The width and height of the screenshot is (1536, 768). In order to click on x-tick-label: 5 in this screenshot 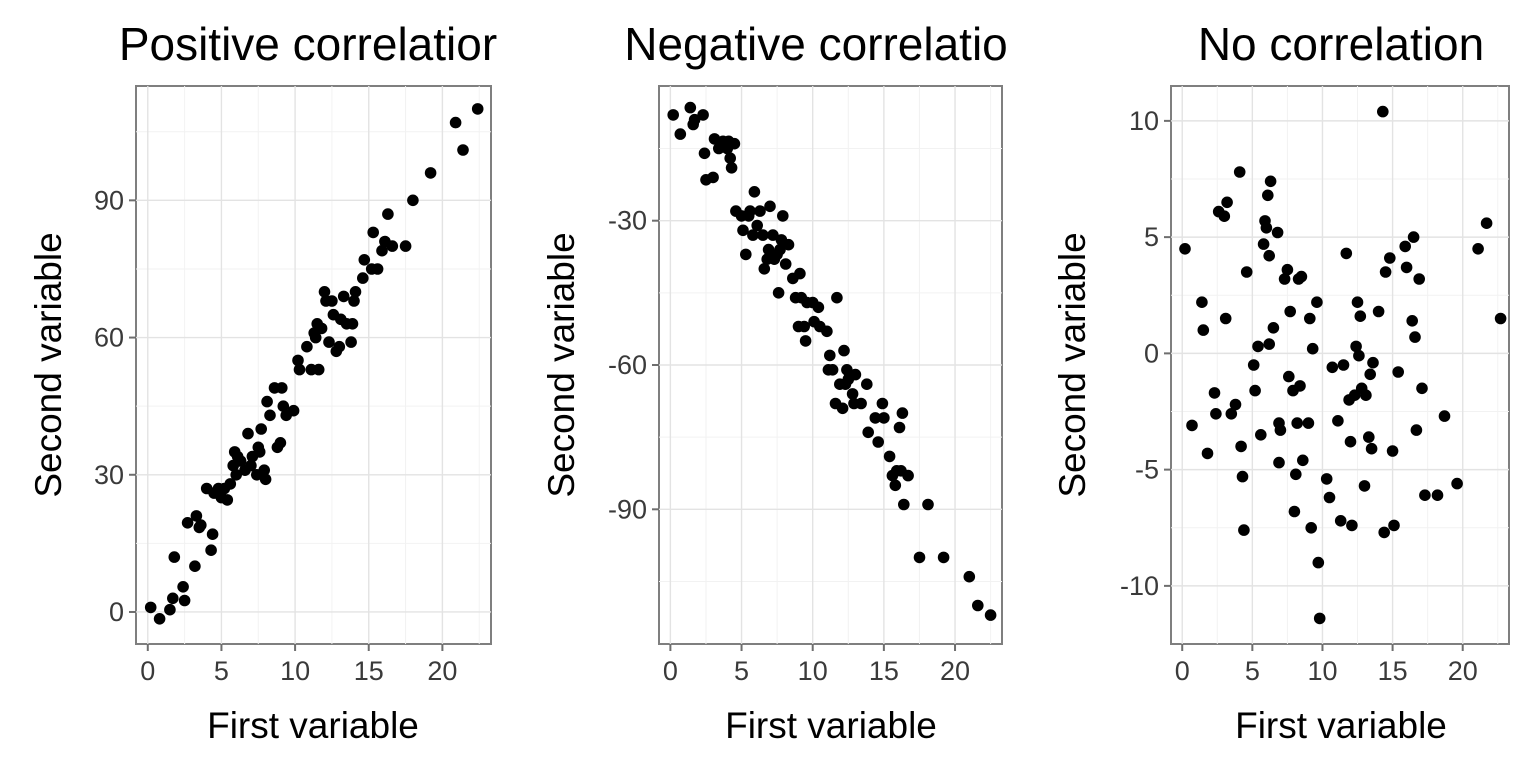, I will do `click(741, 671)`.